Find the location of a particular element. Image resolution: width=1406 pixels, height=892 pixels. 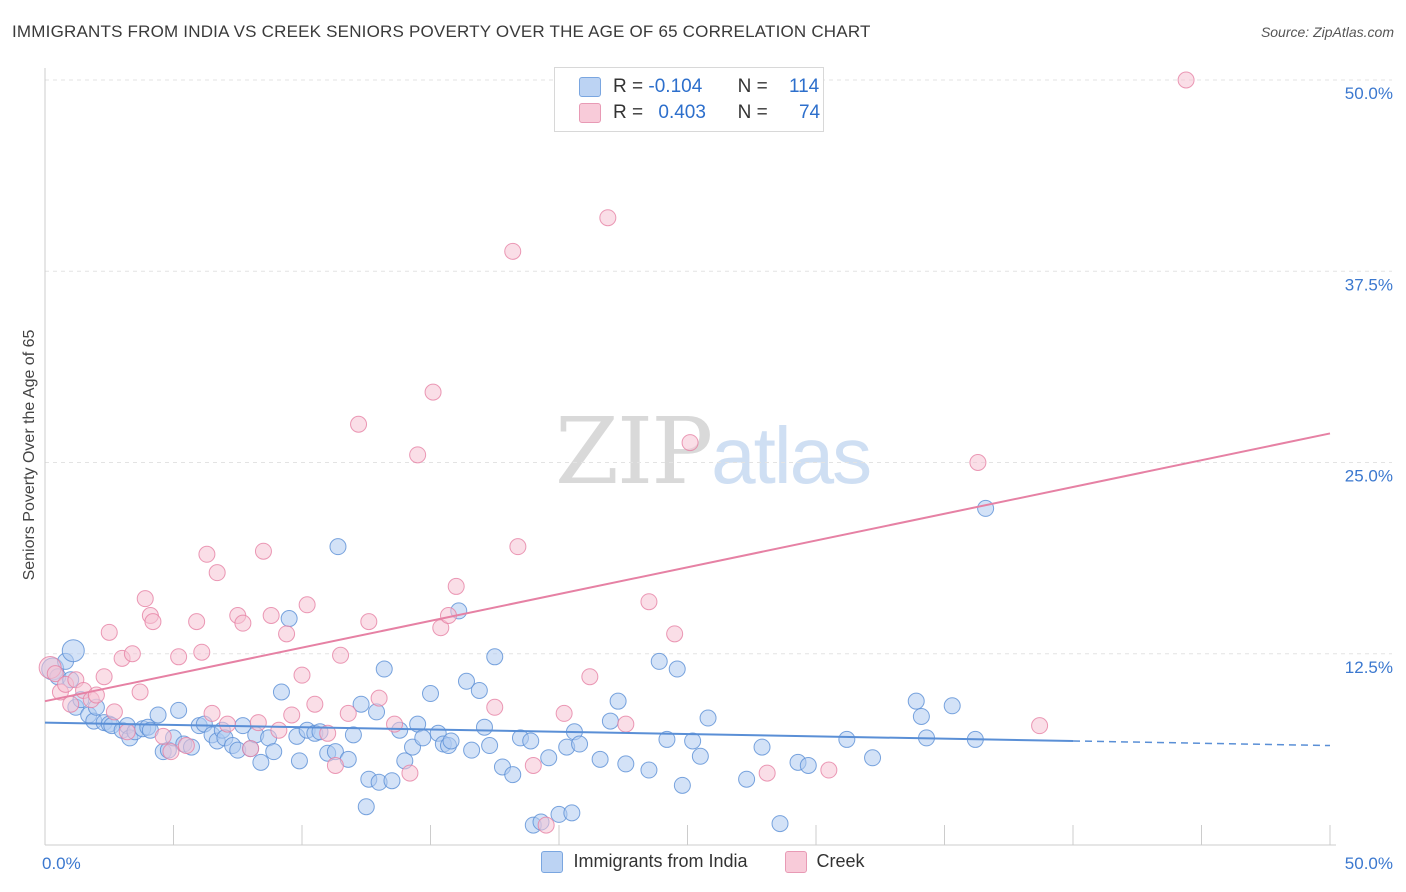

creek-n-label: N = is located at coordinates (752, 112).